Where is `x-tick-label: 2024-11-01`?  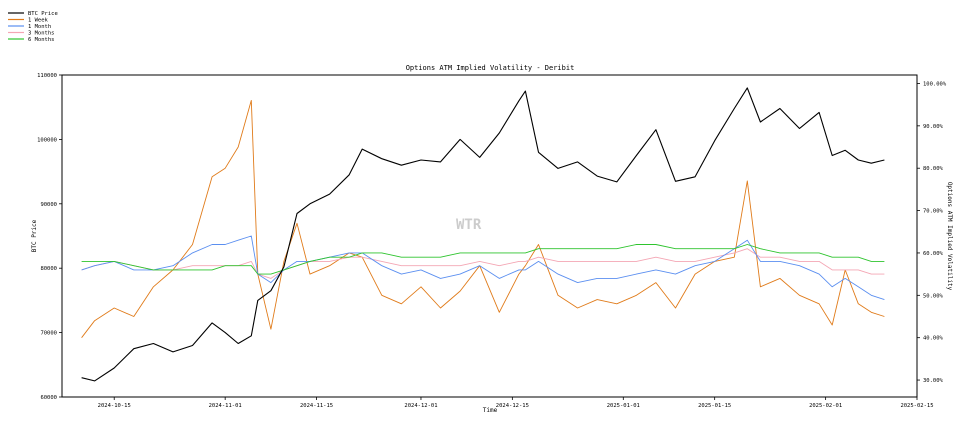
x-tick-label: 2024-11-01 is located at coordinates (225, 406).